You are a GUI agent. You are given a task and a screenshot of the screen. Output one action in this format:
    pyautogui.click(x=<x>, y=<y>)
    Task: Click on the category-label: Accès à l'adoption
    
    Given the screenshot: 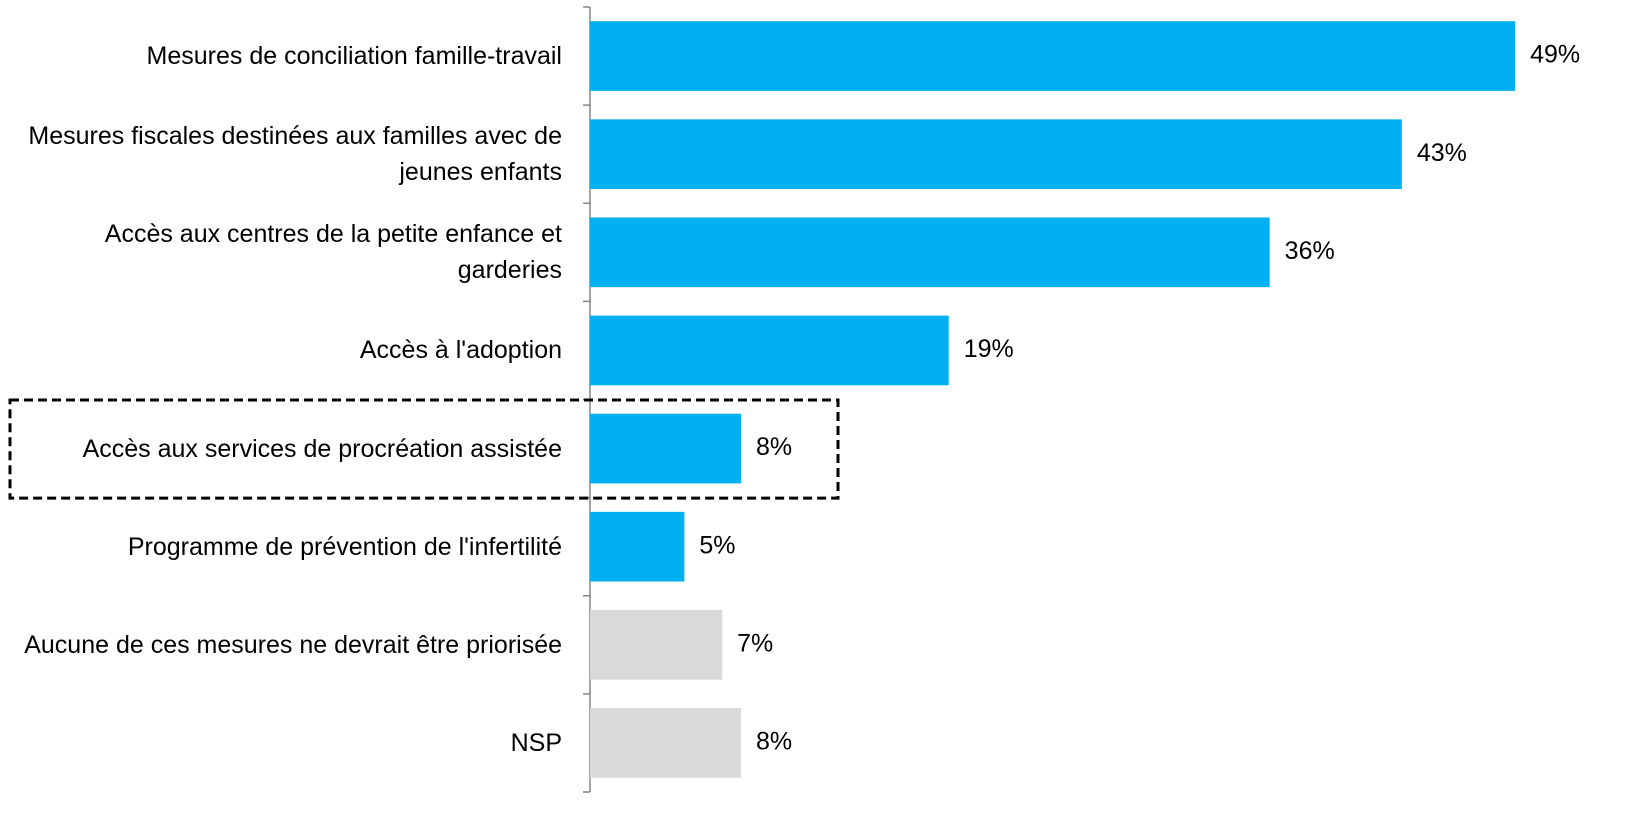 What is the action you would take?
    pyautogui.click(x=460, y=350)
    